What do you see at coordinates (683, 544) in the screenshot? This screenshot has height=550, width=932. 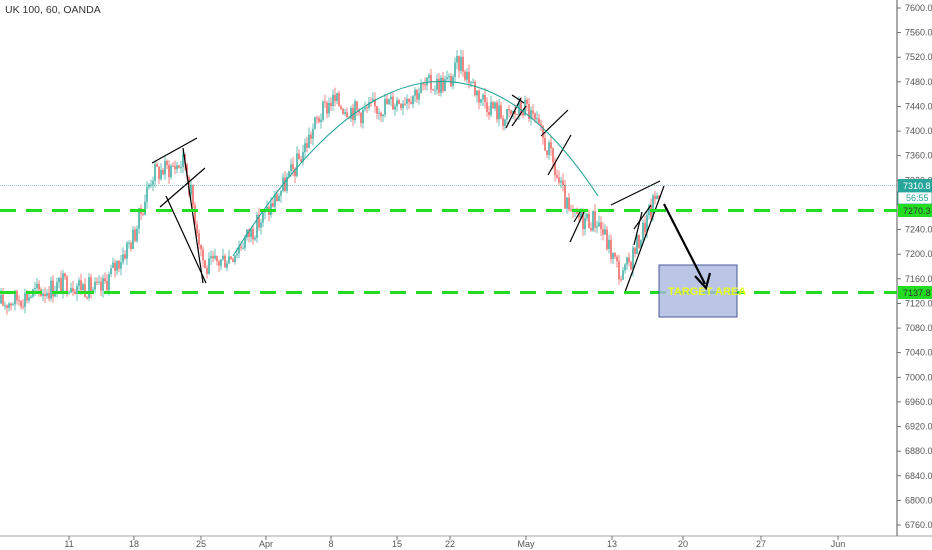 I see `time-tick-label: 20` at bounding box center [683, 544].